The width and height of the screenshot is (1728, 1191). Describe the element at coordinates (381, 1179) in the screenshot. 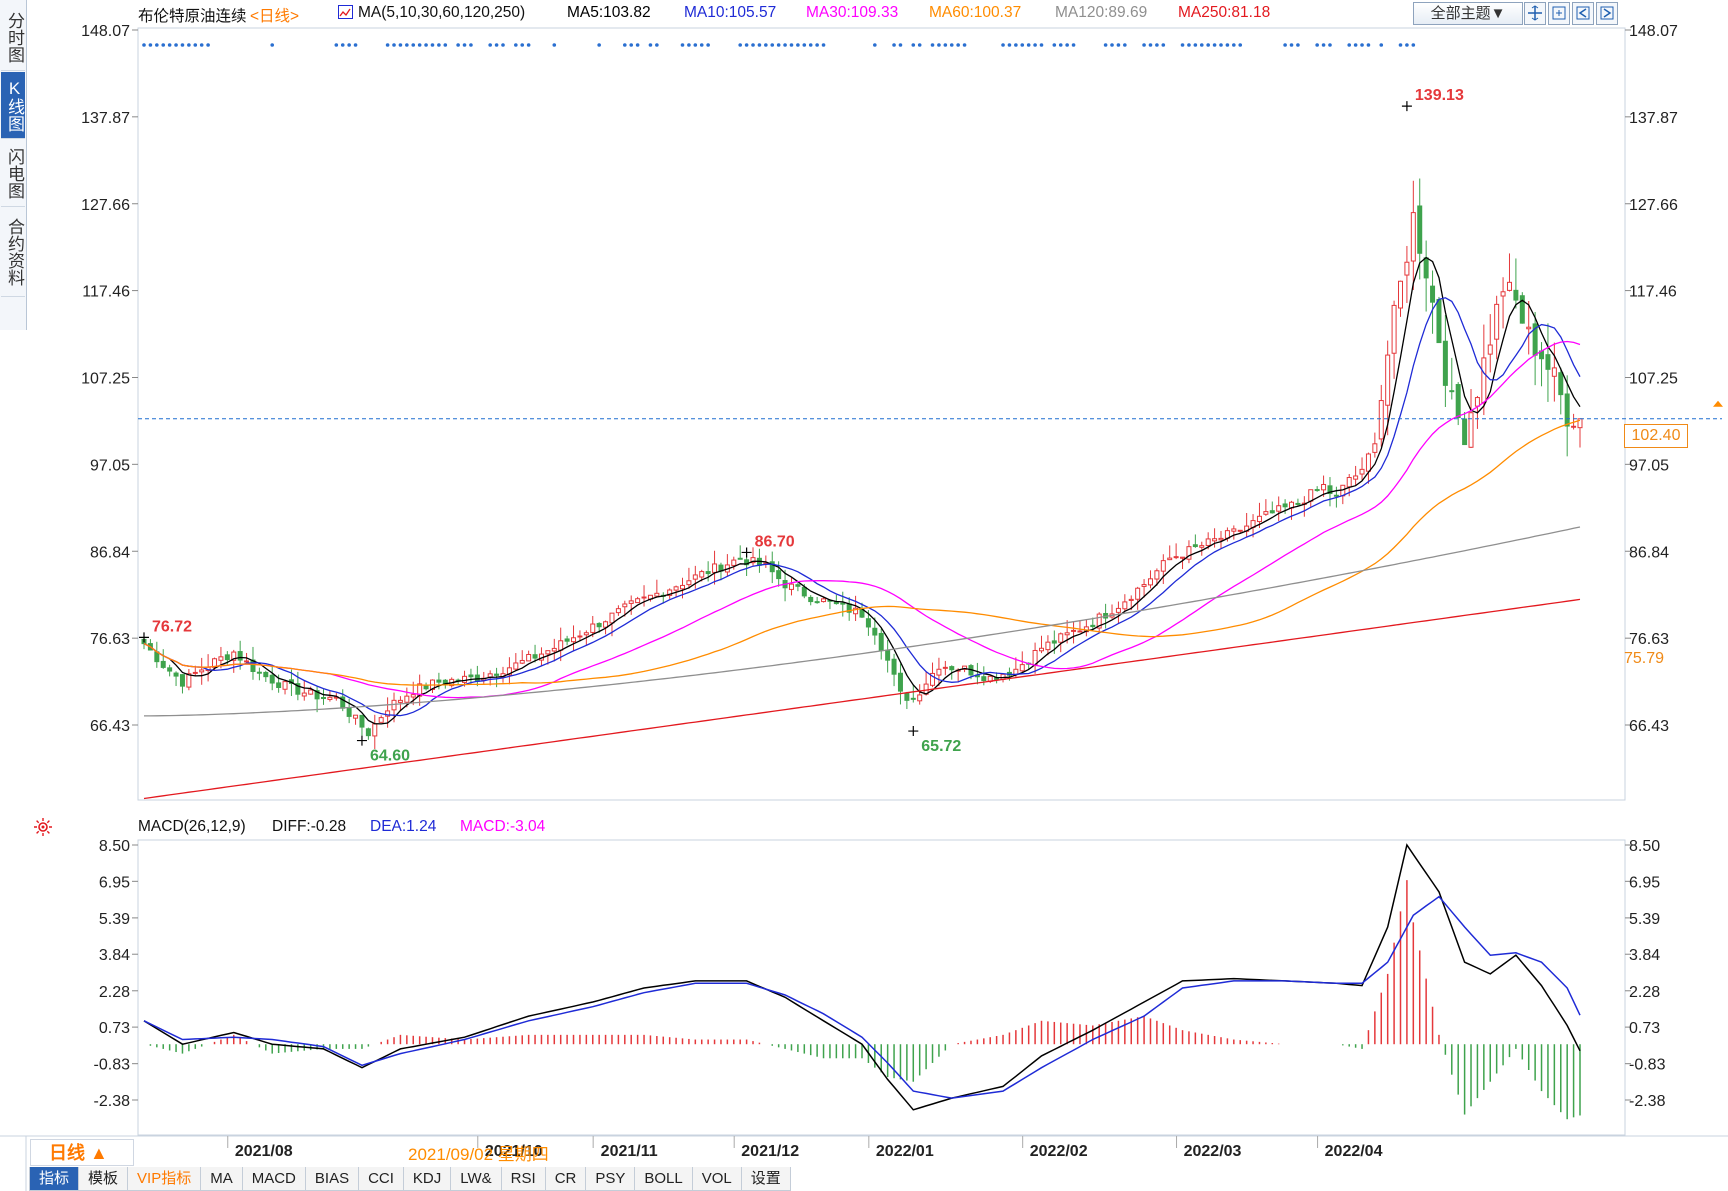

I see `indicator-tab-6: CCI` at that location.